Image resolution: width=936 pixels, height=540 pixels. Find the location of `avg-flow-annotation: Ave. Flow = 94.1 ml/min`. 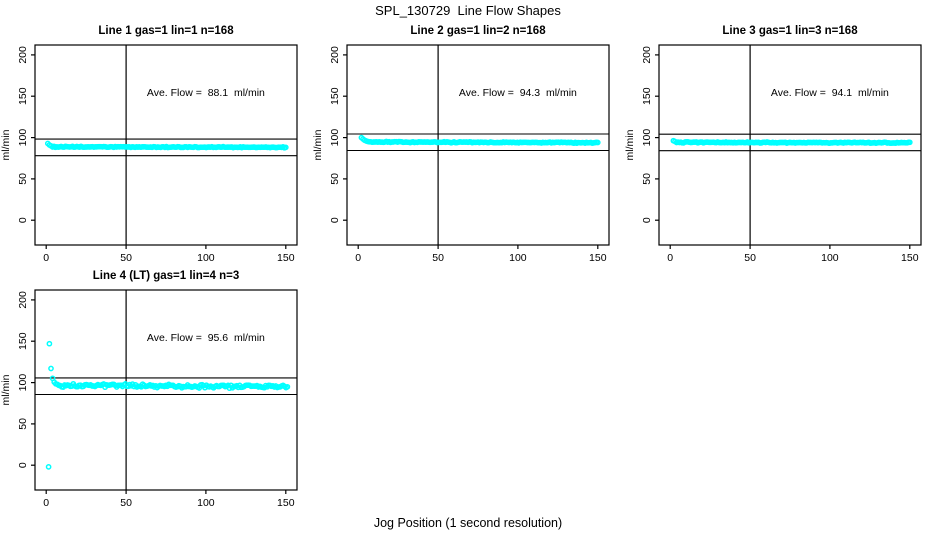

avg-flow-annotation: Ave. Flow = 94.1 ml/min is located at coordinates (830, 93).